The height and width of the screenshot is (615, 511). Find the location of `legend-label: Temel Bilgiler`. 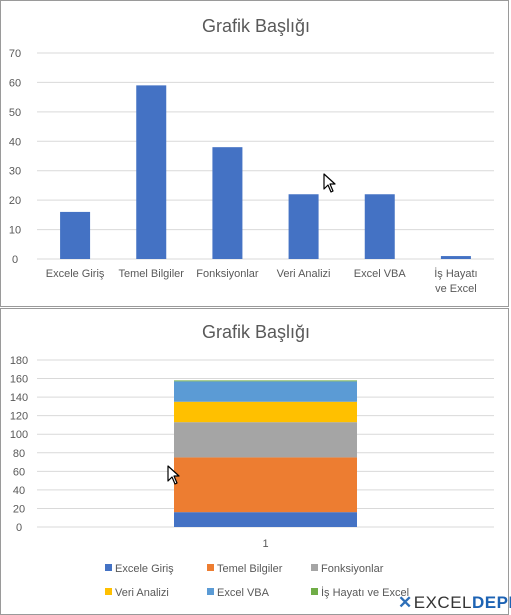

legend-label: Temel Bilgiler is located at coordinates (250, 569).